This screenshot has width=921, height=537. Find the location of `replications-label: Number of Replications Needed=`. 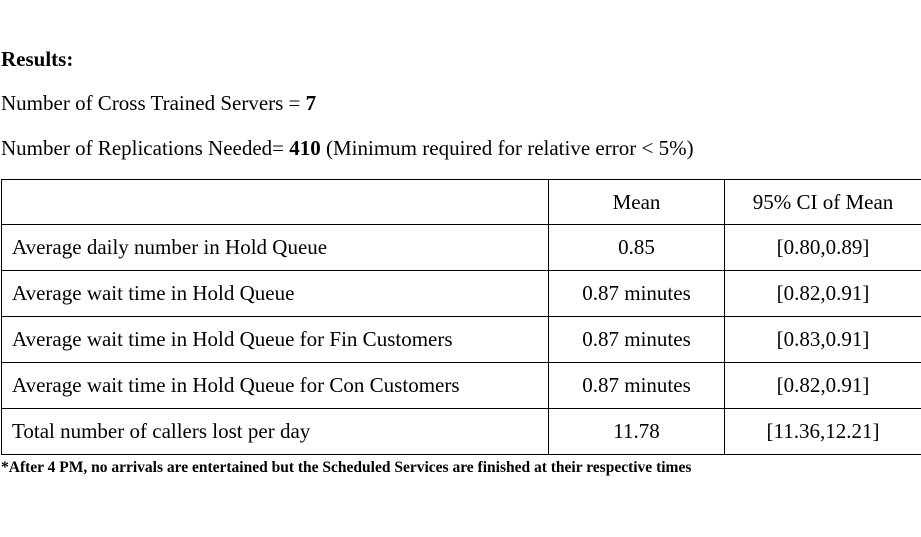

replications-label: Number of Replications Needed= is located at coordinates (145, 148).